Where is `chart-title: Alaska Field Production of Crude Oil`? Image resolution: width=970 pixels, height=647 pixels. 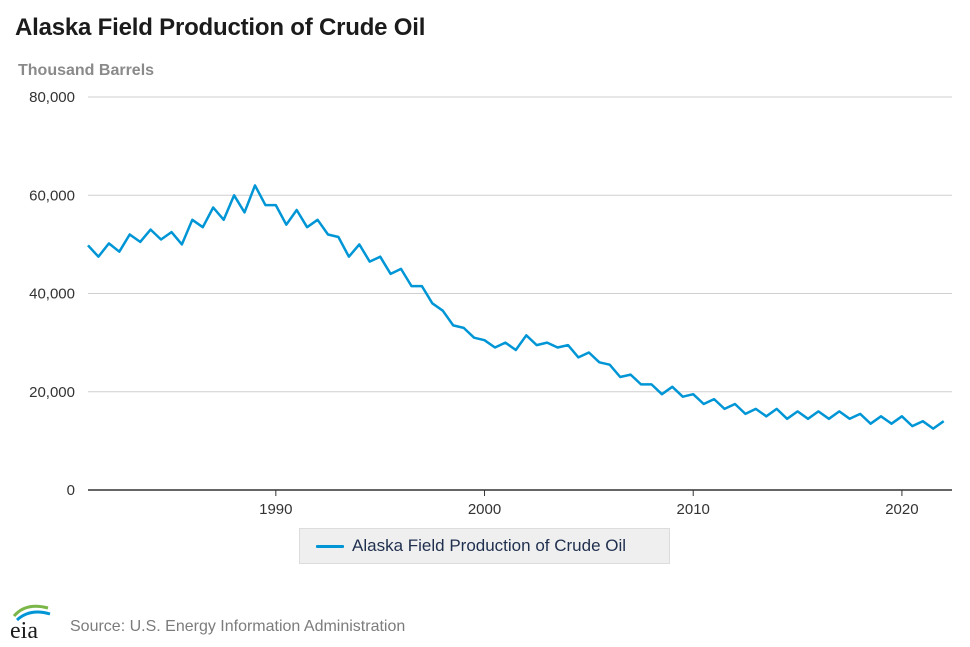
chart-title: Alaska Field Production of Crude Oil is located at coordinates (220, 27).